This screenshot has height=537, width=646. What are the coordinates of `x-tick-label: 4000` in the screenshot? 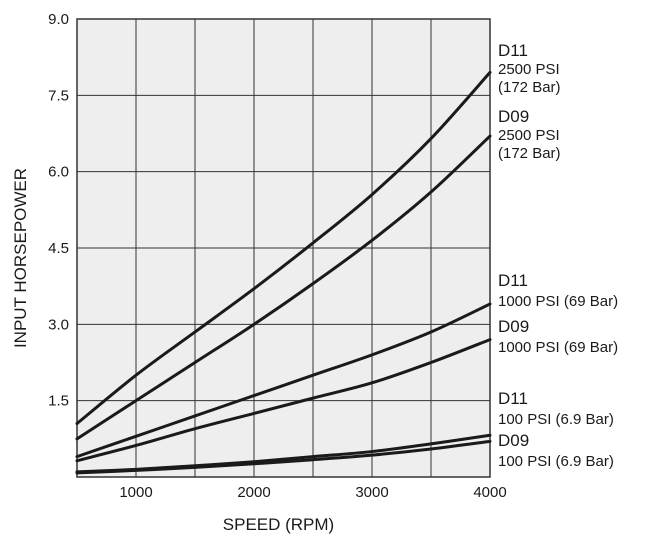 It's located at (489, 492).